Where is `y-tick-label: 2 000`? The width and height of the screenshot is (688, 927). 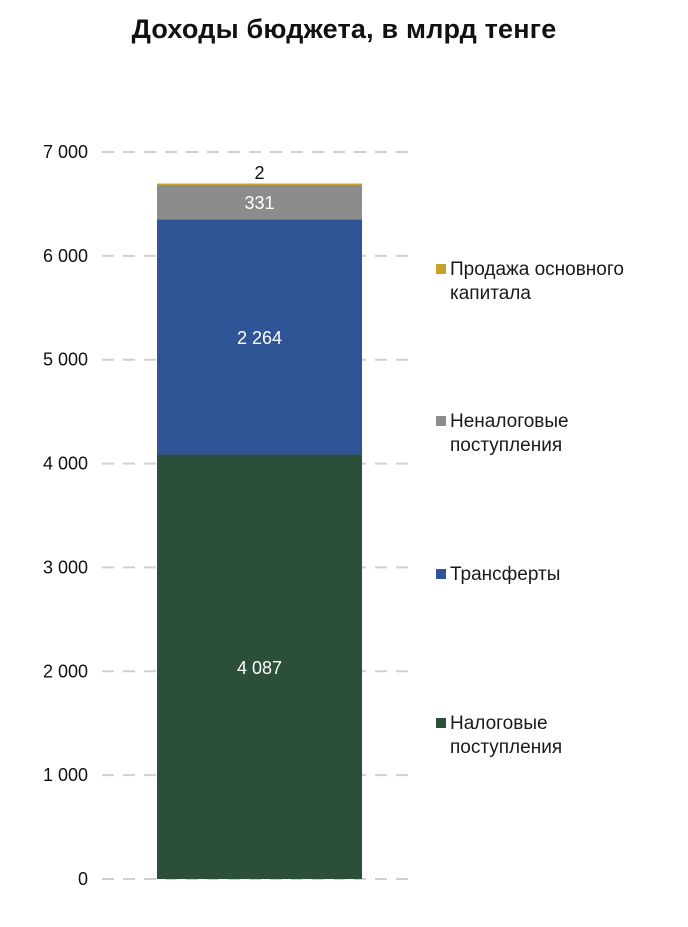 y-tick-label: 2 000 is located at coordinates (65, 671).